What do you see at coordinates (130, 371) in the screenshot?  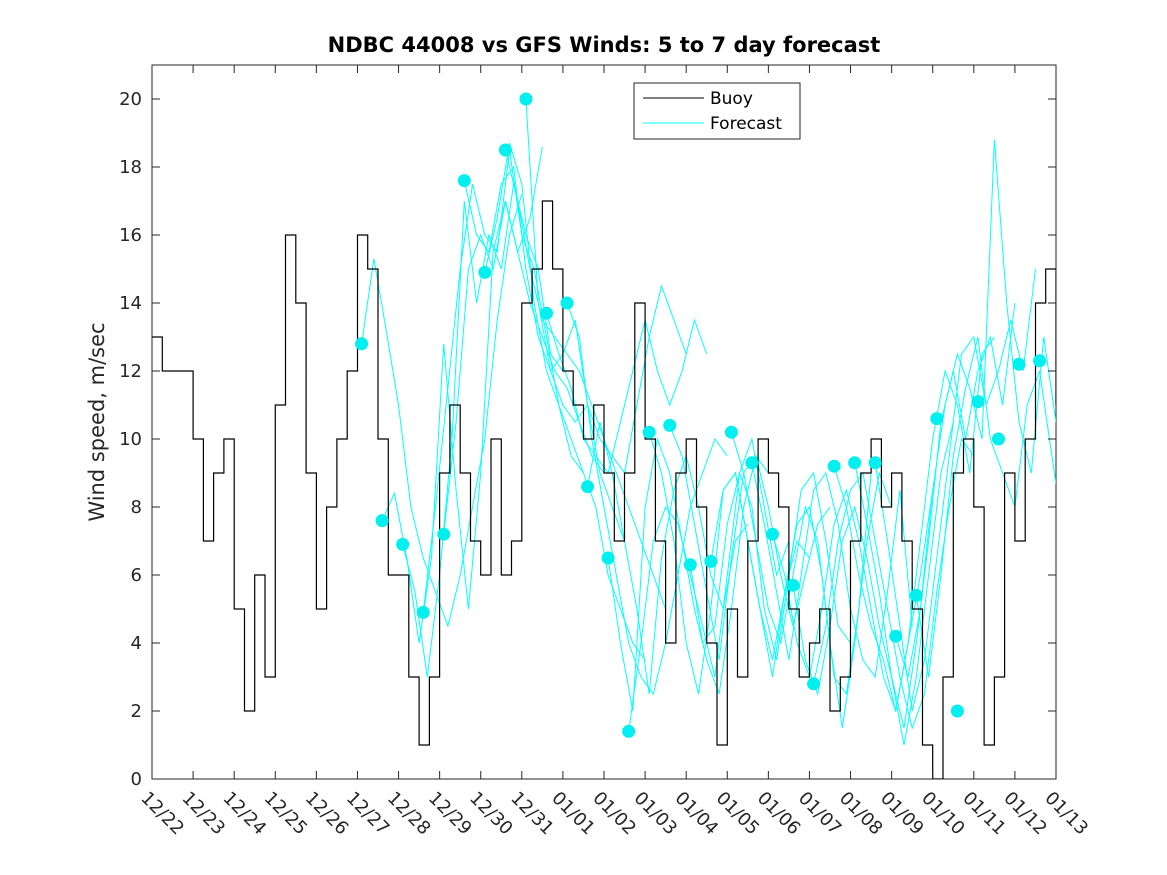 I see `y-tick-label: 12` at bounding box center [130, 371].